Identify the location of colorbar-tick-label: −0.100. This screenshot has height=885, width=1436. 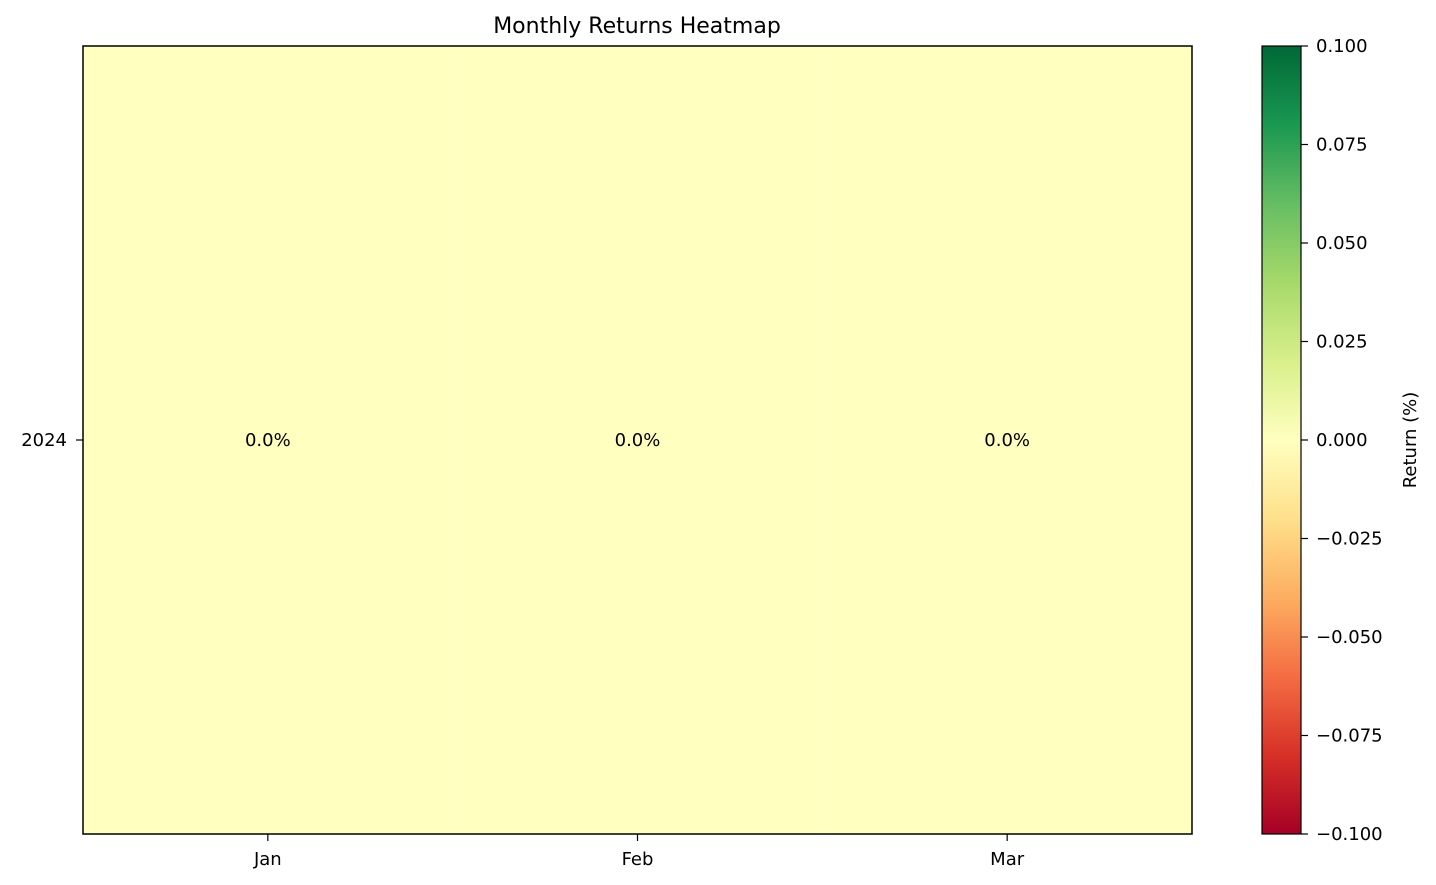
(1349, 834).